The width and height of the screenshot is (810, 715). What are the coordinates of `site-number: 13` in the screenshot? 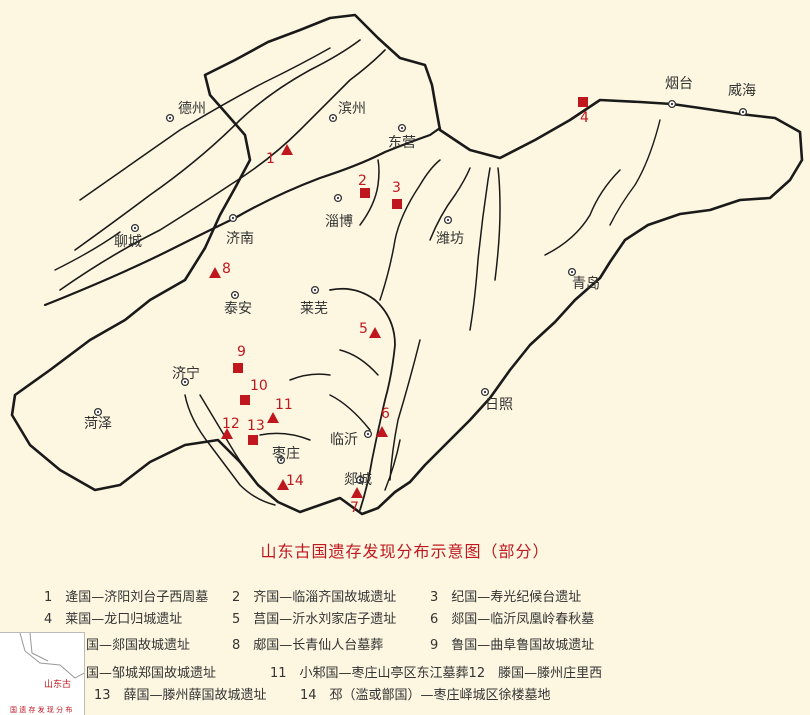 It's located at (256, 426).